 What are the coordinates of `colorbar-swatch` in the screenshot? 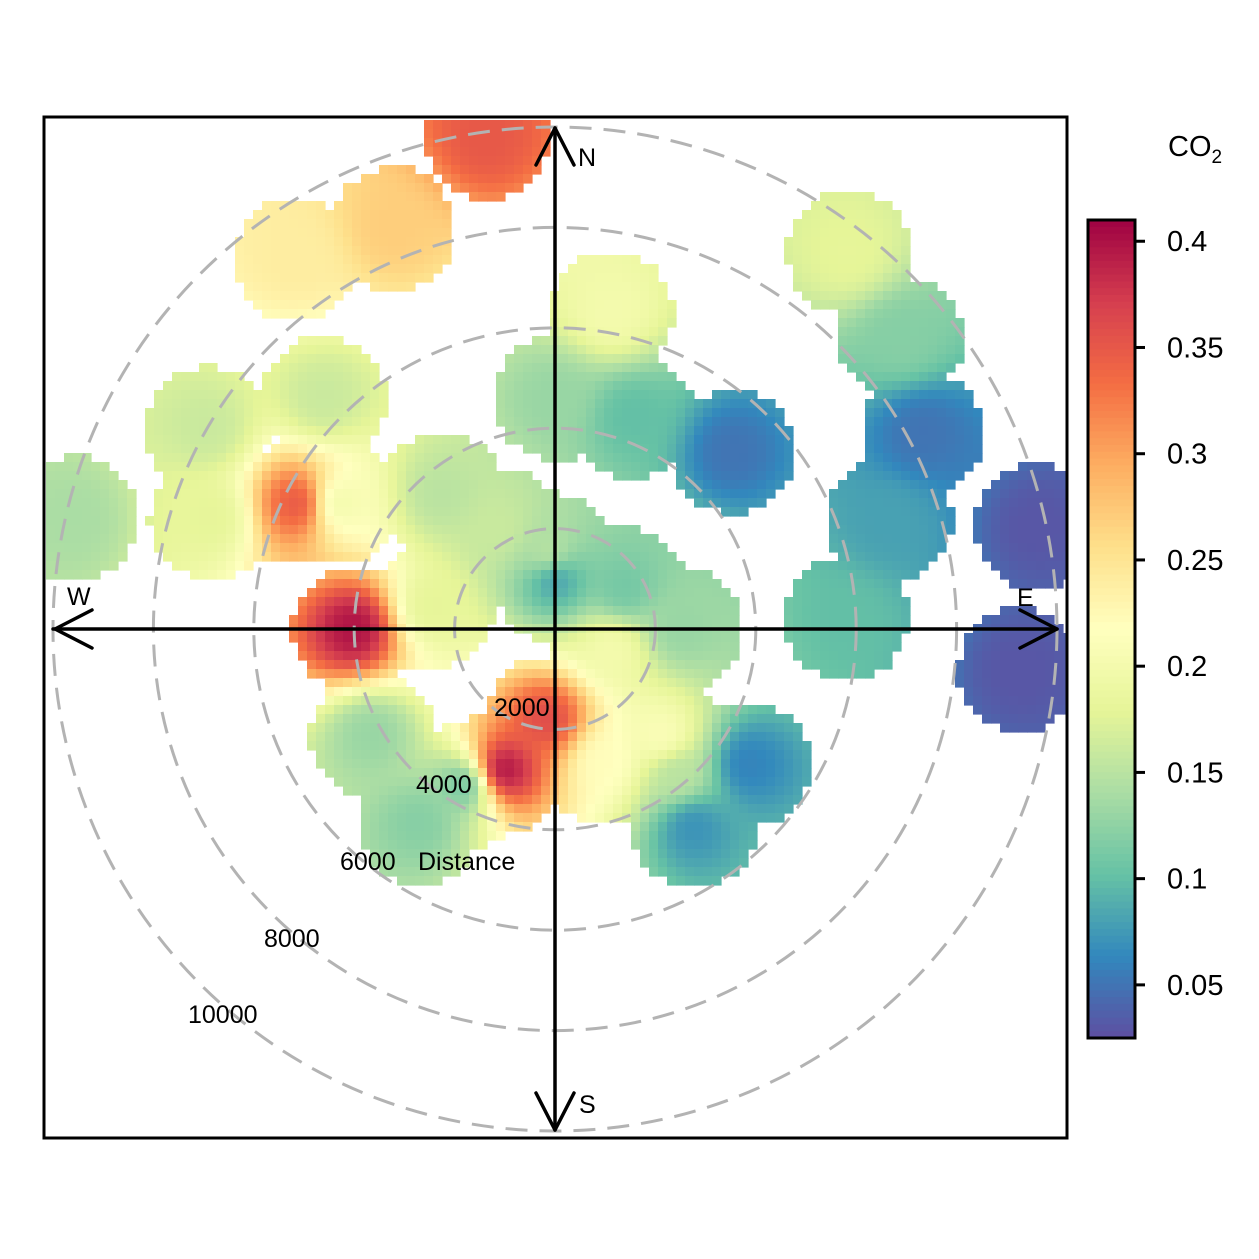 It's located at (1111, 224).